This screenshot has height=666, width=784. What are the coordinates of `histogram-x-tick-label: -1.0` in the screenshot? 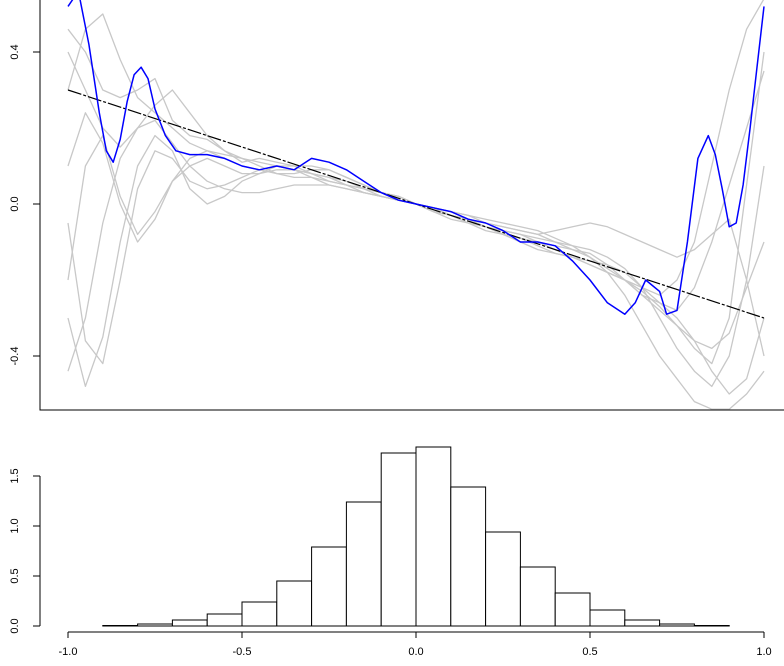 It's located at (68, 652).